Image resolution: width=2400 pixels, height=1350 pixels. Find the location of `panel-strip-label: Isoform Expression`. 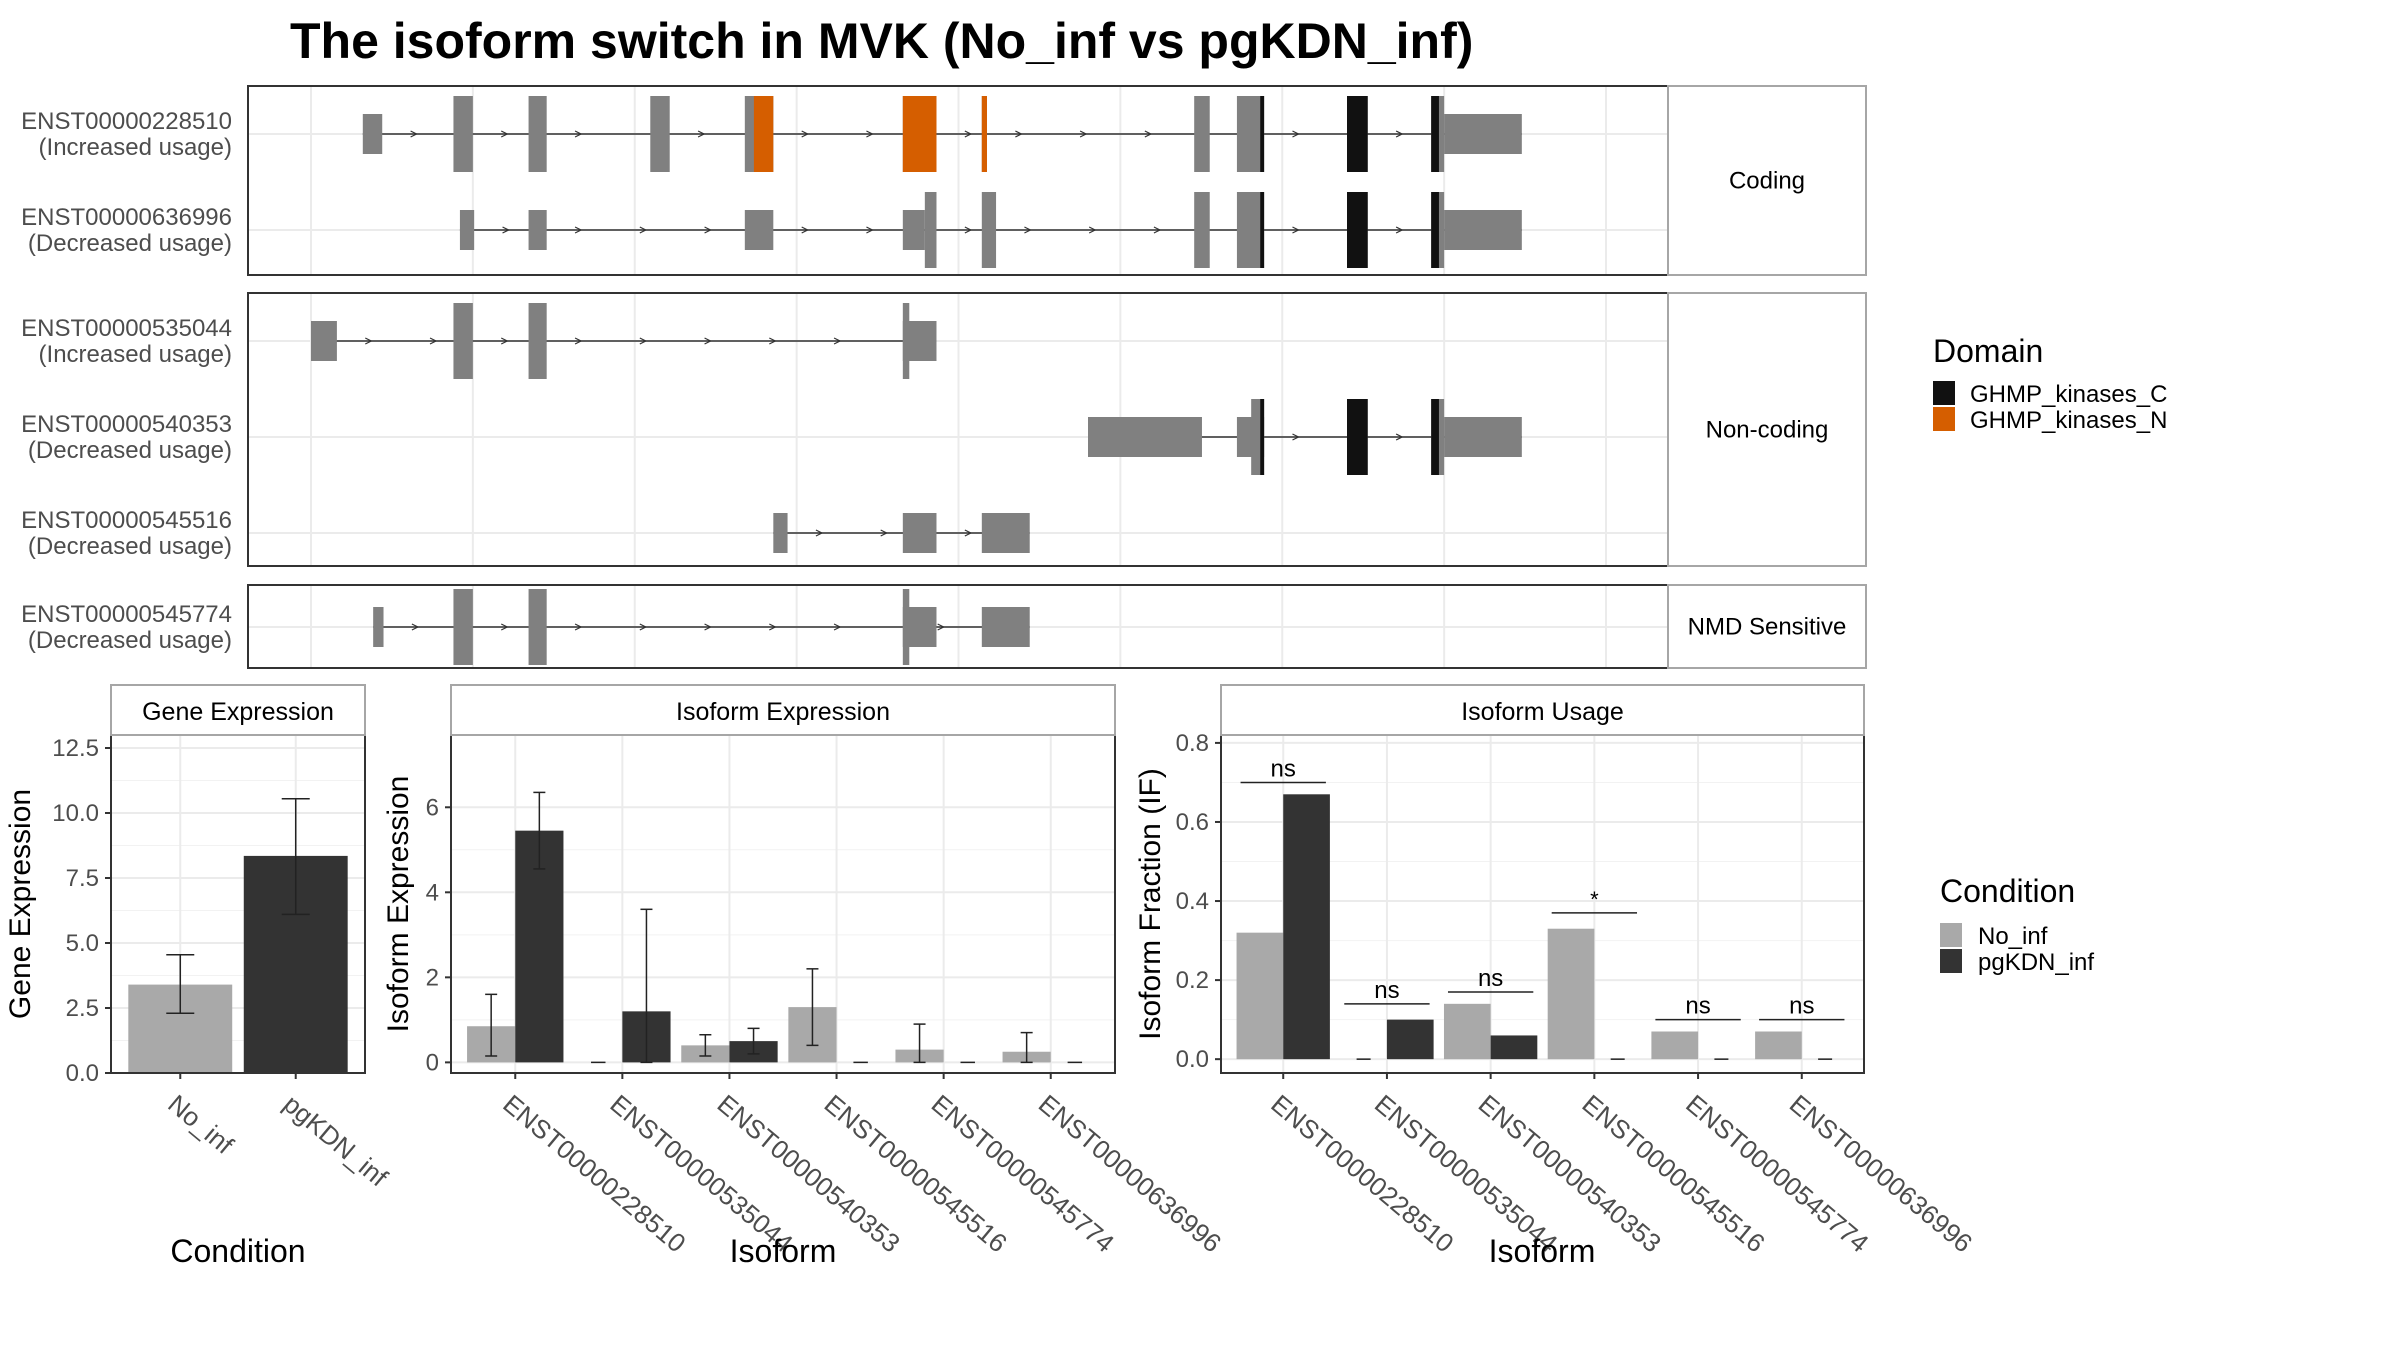

panel-strip-label: Isoform Expression is located at coordinates (783, 712).